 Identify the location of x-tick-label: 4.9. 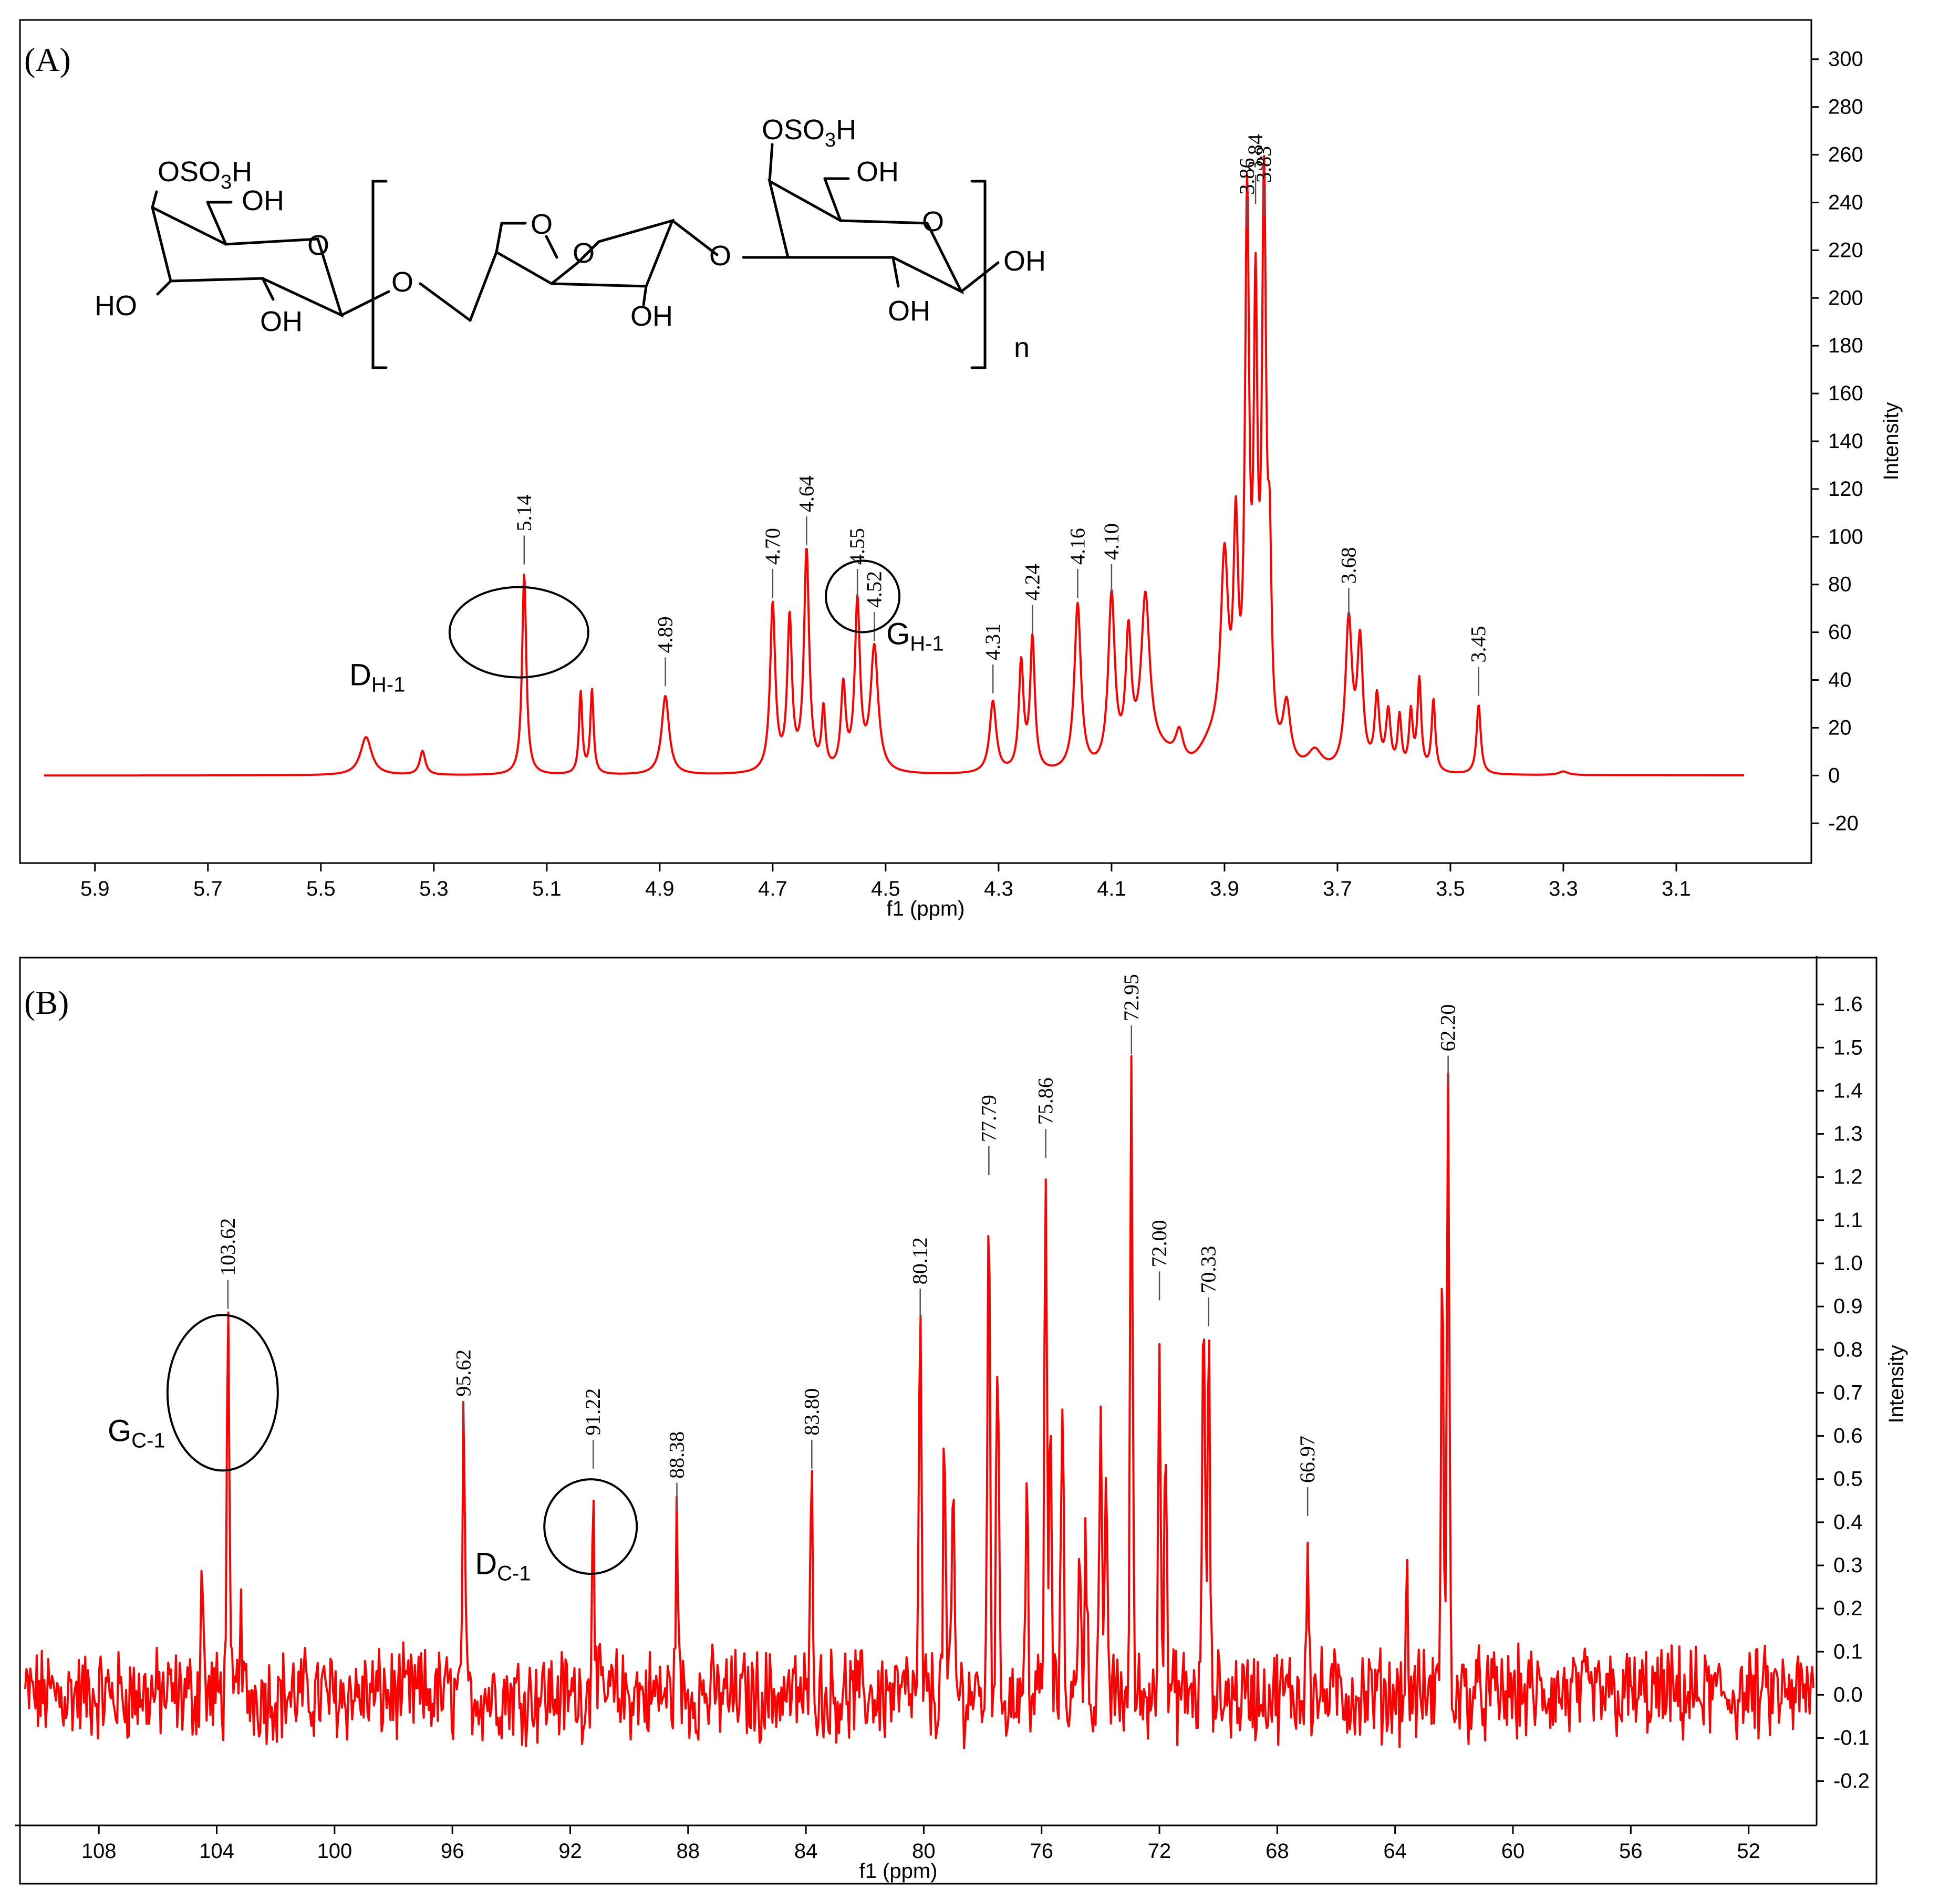
(660, 889).